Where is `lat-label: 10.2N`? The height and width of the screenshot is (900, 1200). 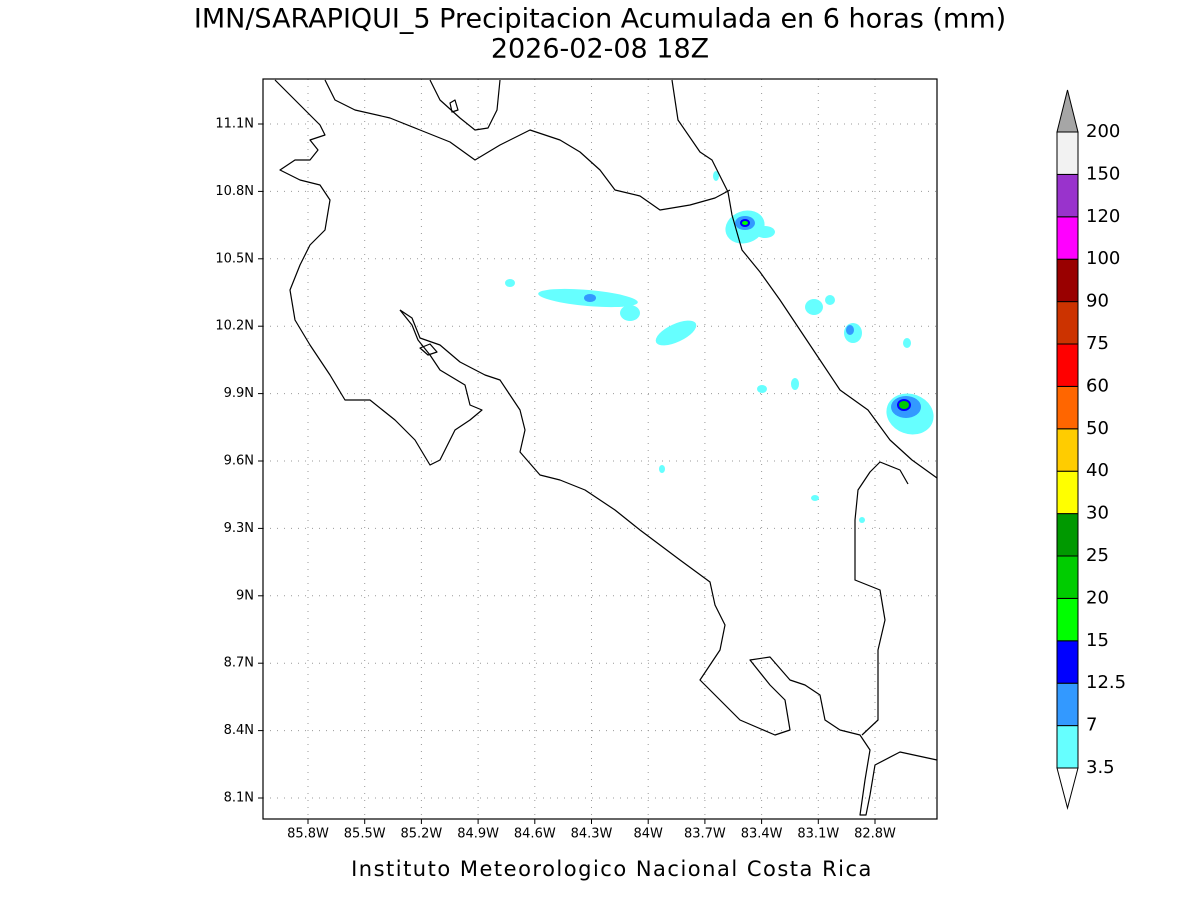
lat-label: 10.2N is located at coordinates (234, 326).